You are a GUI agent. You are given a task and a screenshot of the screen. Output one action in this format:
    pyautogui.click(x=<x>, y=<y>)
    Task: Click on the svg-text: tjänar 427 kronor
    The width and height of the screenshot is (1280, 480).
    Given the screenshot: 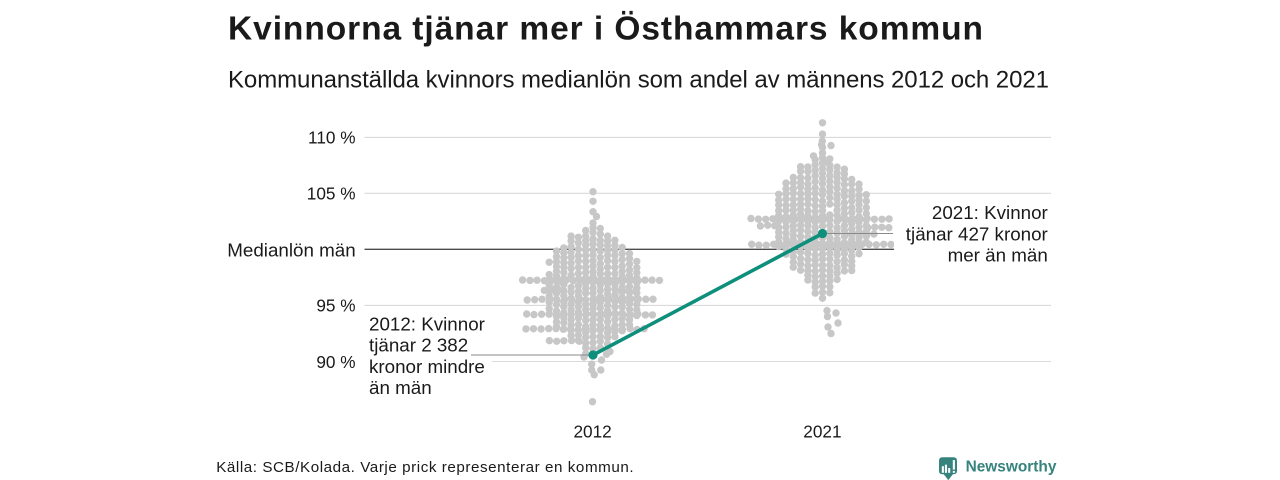 What is the action you would take?
    pyautogui.click(x=977, y=233)
    